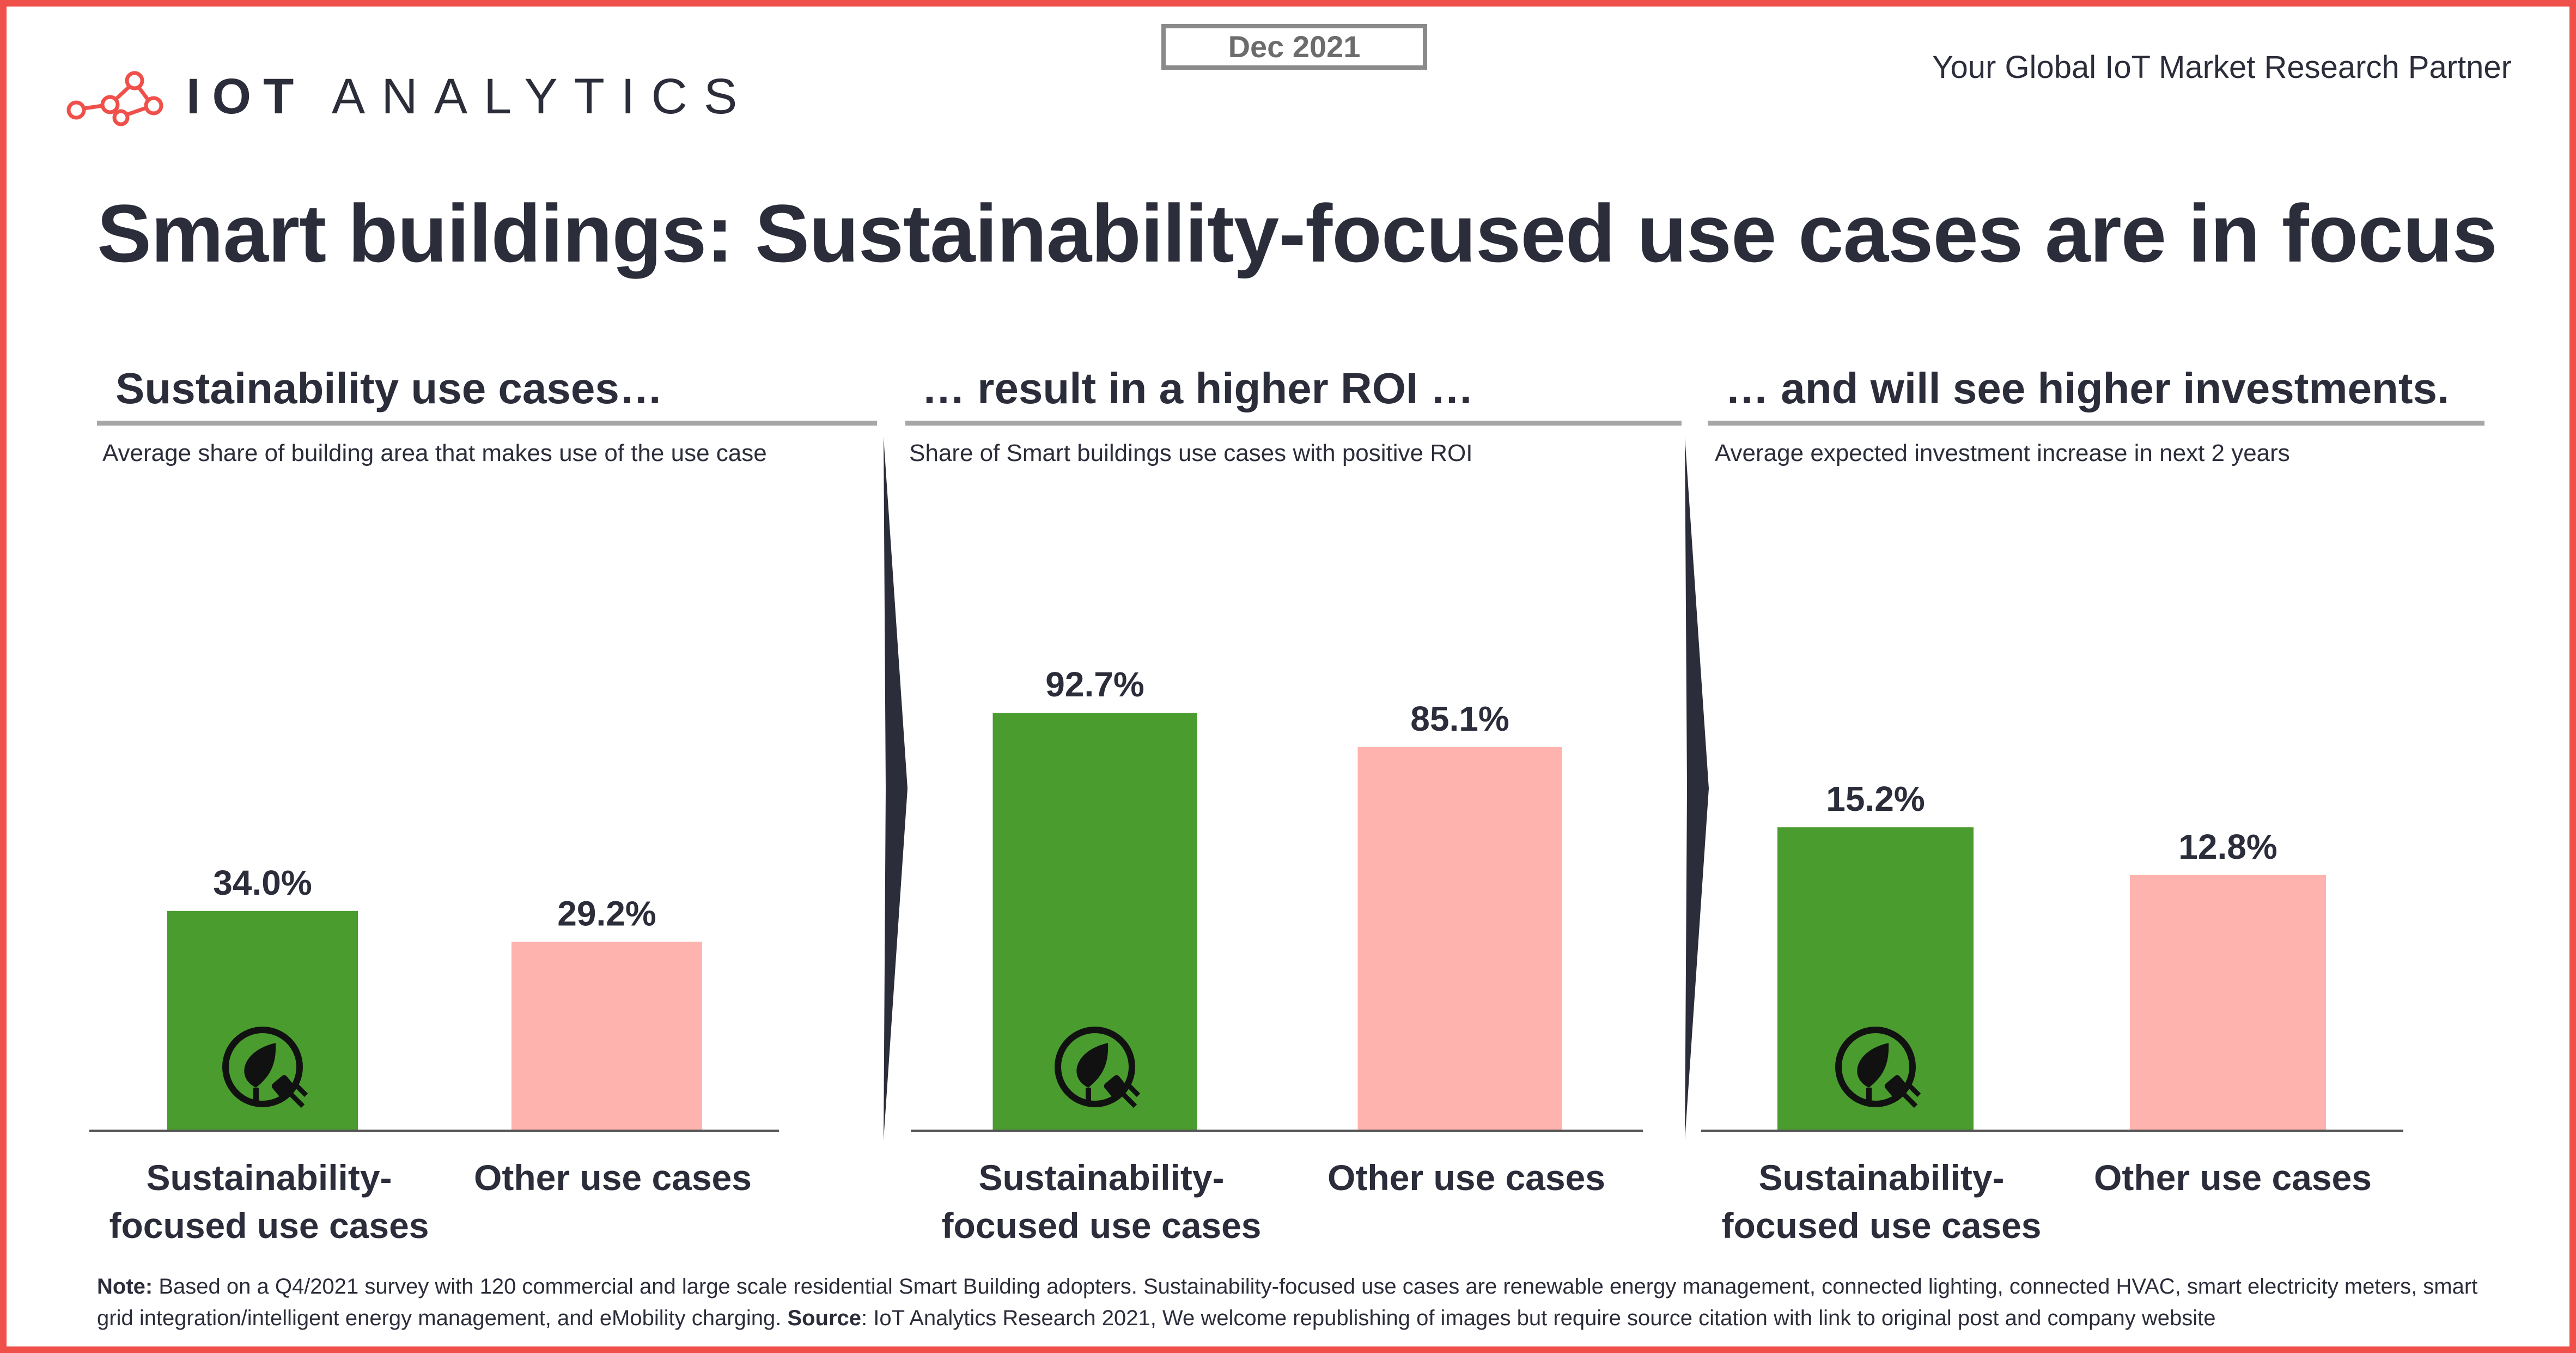 This screenshot has width=2576, height=1353. What do you see at coordinates (2088, 388) in the screenshot?
I see `panel-3-title: … and will see higher investments.` at bounding box center [2088, 388].